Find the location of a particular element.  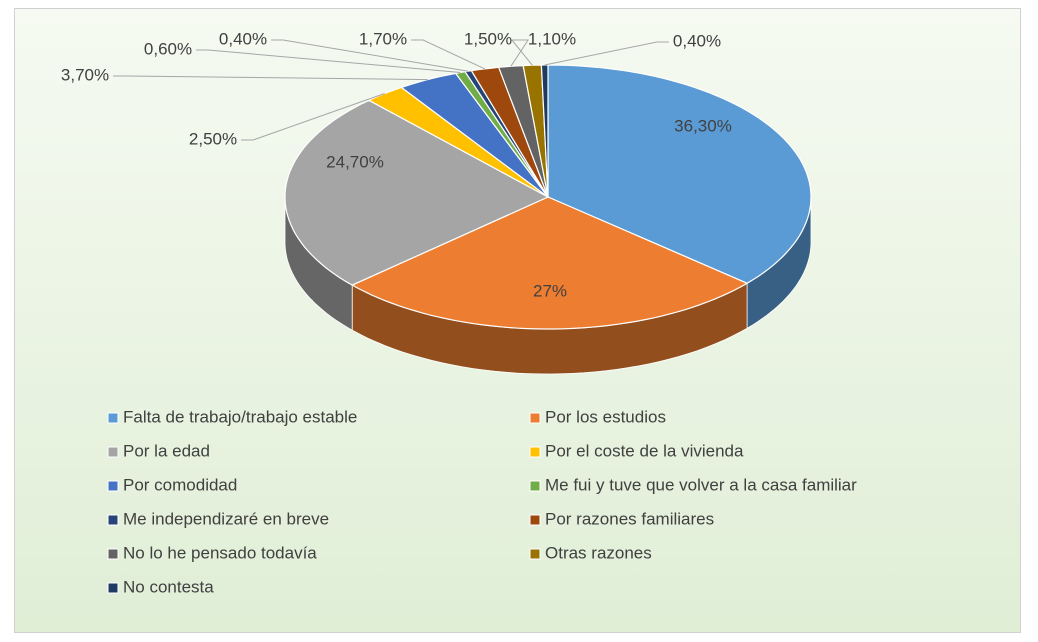

legend-label: Por el coste de la vivienda is located at coordinates (644, 450).